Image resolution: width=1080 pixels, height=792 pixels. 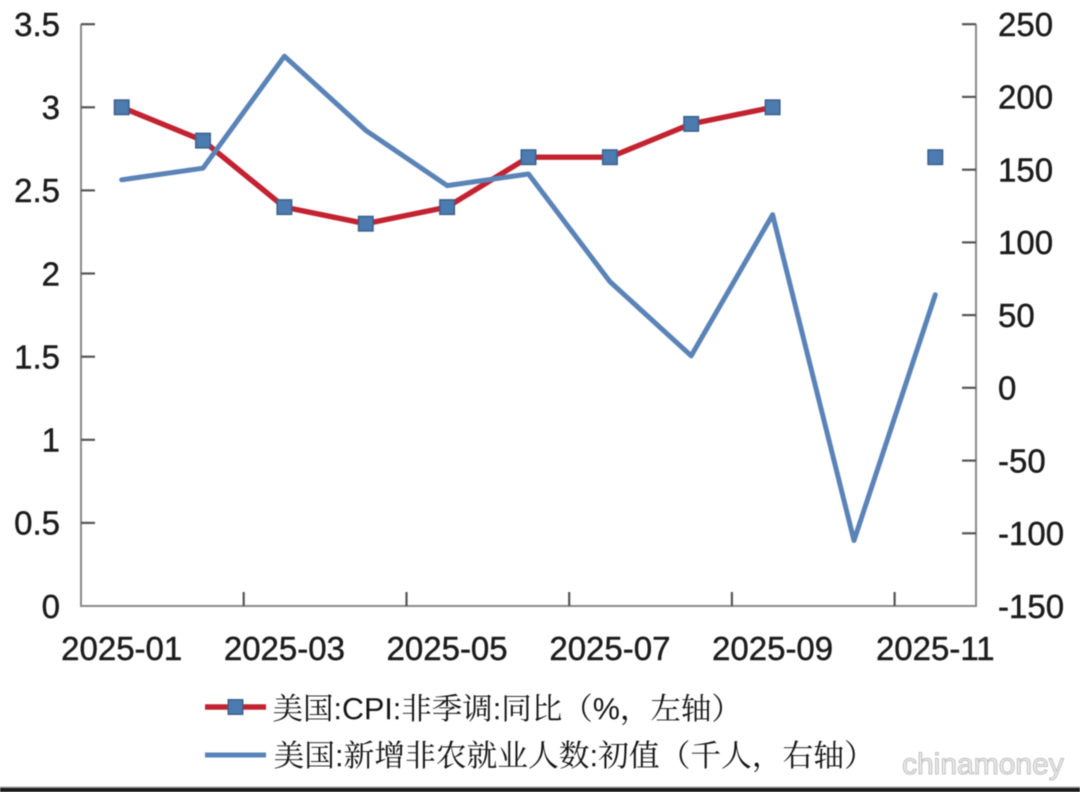 What do you see at coordinates (983, 764) in the screenshot?
I see `svg-text: chinamoney` at bounding box center [983, 764].